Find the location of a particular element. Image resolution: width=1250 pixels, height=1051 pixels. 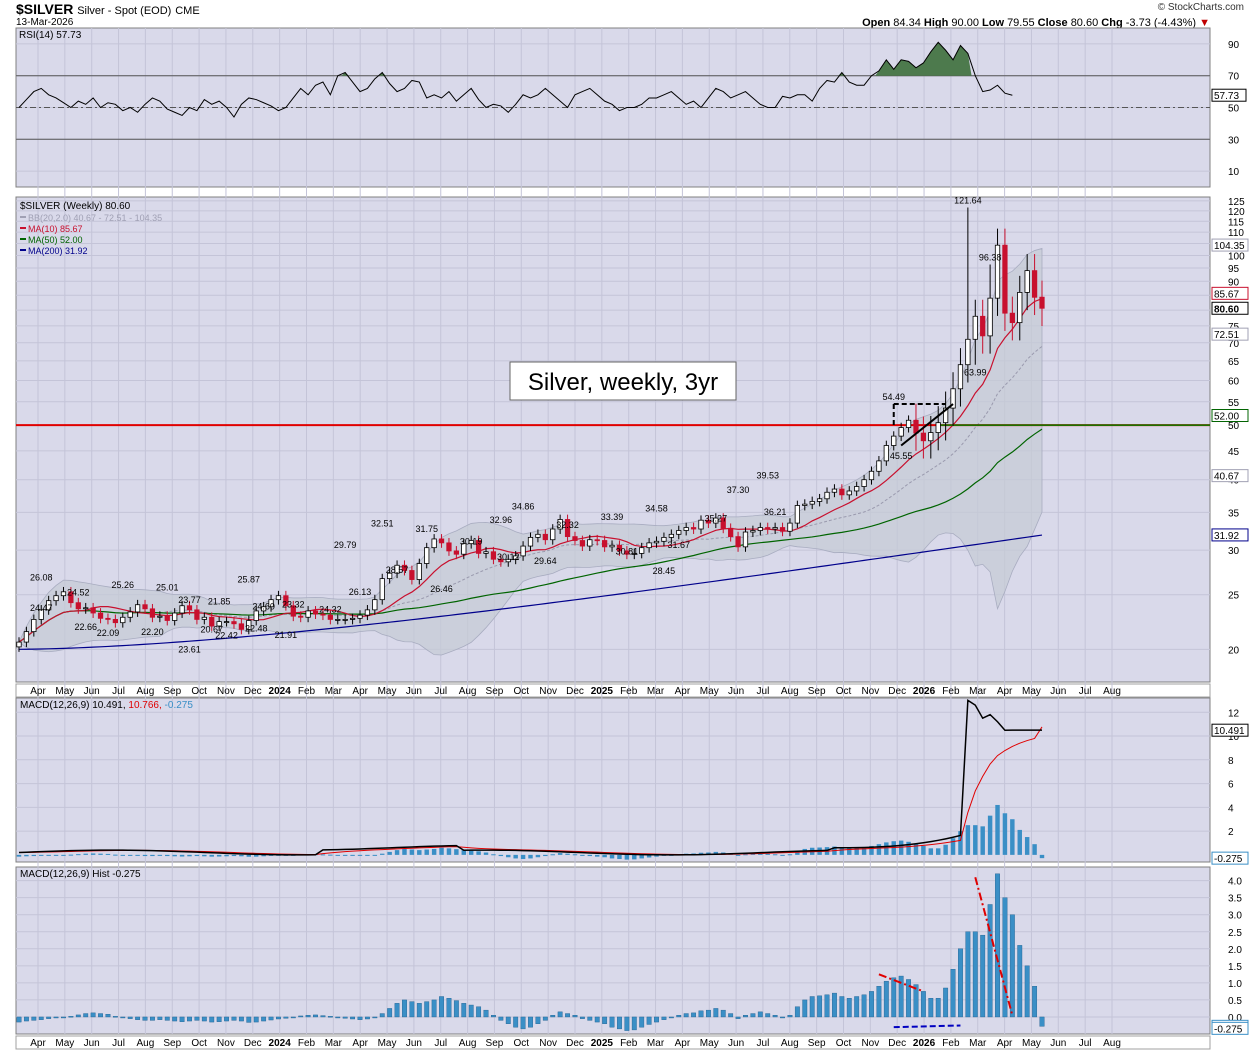

price-annotation: 30.19 is located at coordinates (471, 542).